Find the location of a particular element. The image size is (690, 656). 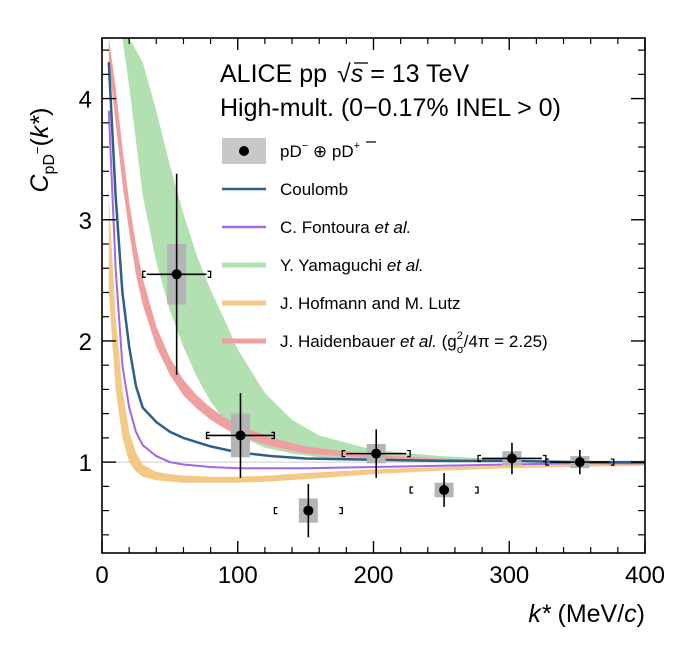

legend-entry-data: pD− ⊕ pD+ is located at coordinates (299, 151).